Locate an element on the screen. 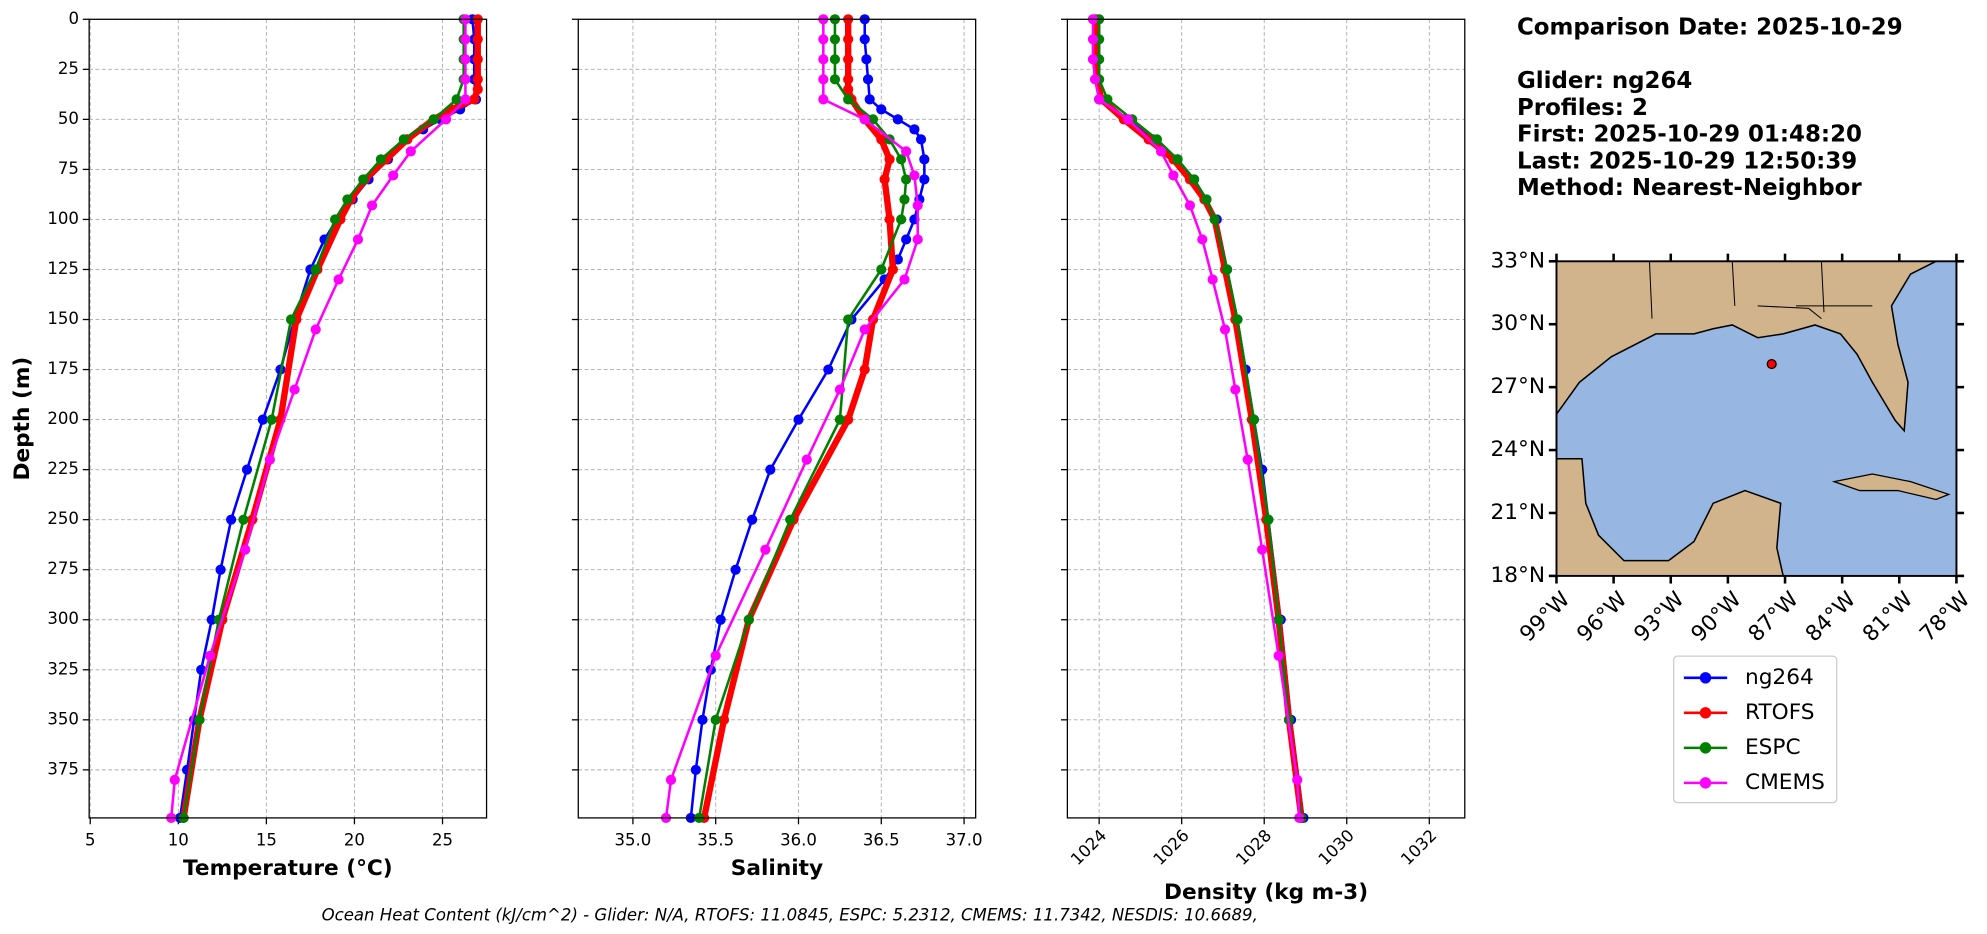  map-y-label: 33°N is located at coordinates (1517, 260).